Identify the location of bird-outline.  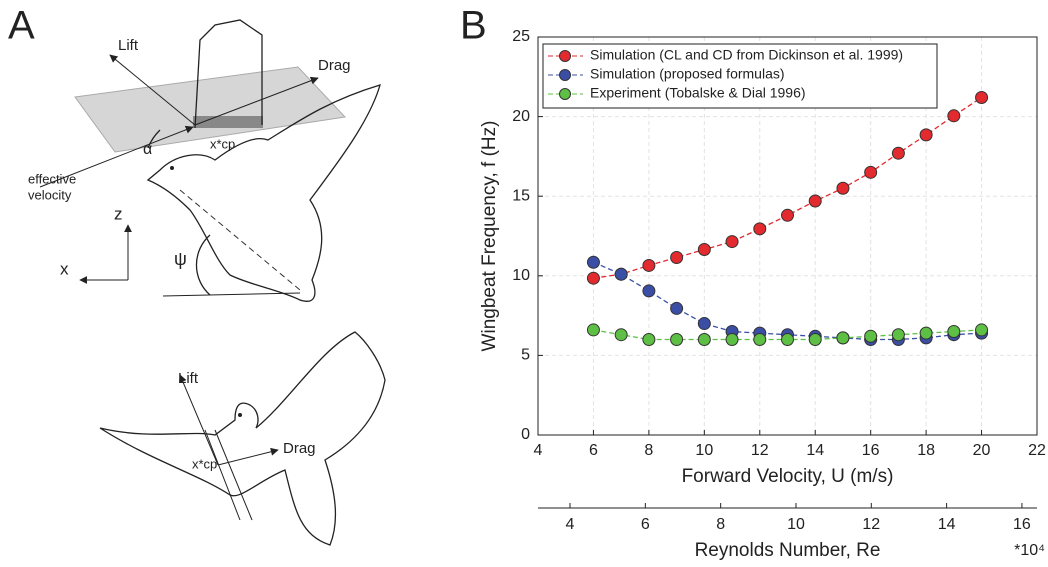
(242, 438).